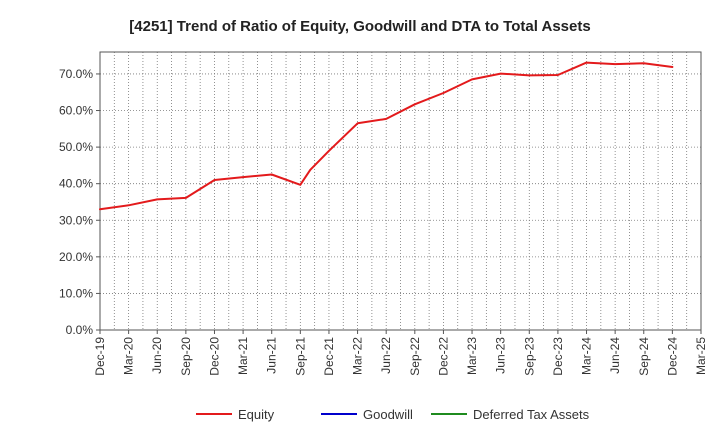  What do you see at coordinates (672, 356) in the screenshot?
I see `x-tick-label: Dec-24` at bounding box center [672, 356].